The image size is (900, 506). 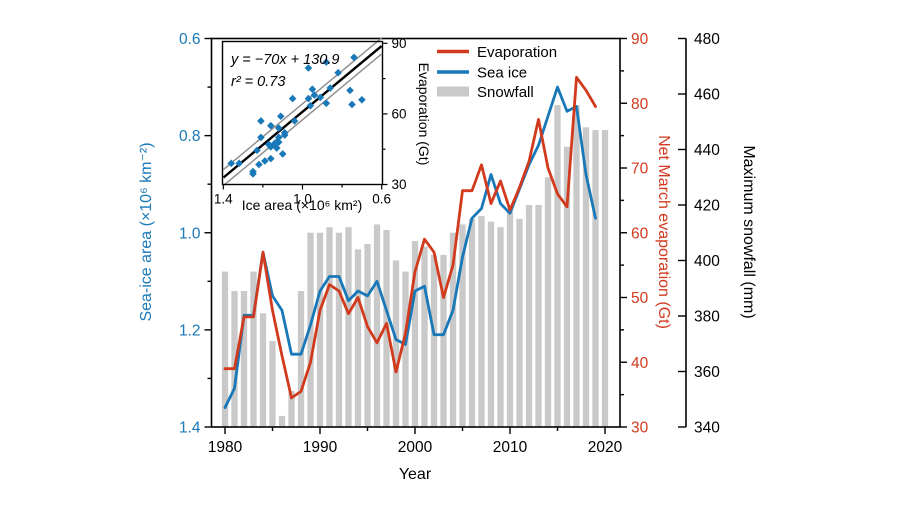 What do you see at coordinates (339, 329) in the screenshot?
I see `snowfall-bar-1992` at bounding box center [339, 329].